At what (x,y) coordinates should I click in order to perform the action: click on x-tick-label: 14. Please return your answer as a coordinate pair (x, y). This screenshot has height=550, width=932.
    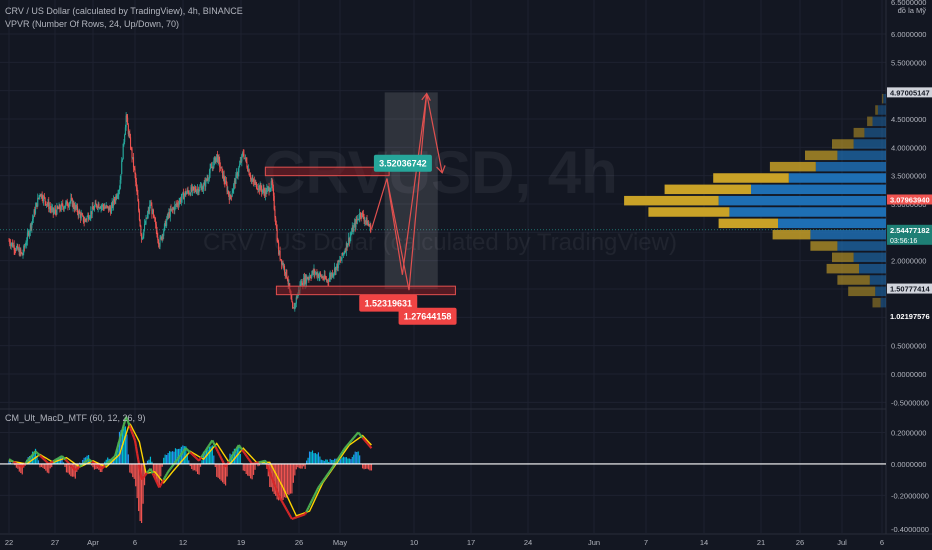
    Looking at the image, I should click on (704, 542).